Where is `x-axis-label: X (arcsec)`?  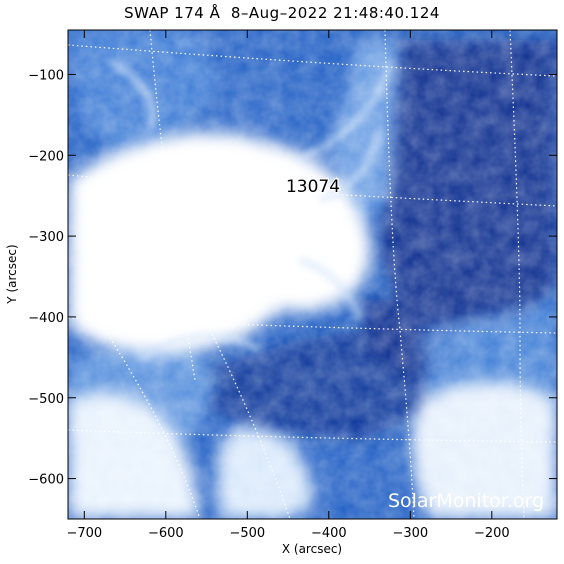 x-axis-label: X (arcsec) is located at coordinates (312, 549).